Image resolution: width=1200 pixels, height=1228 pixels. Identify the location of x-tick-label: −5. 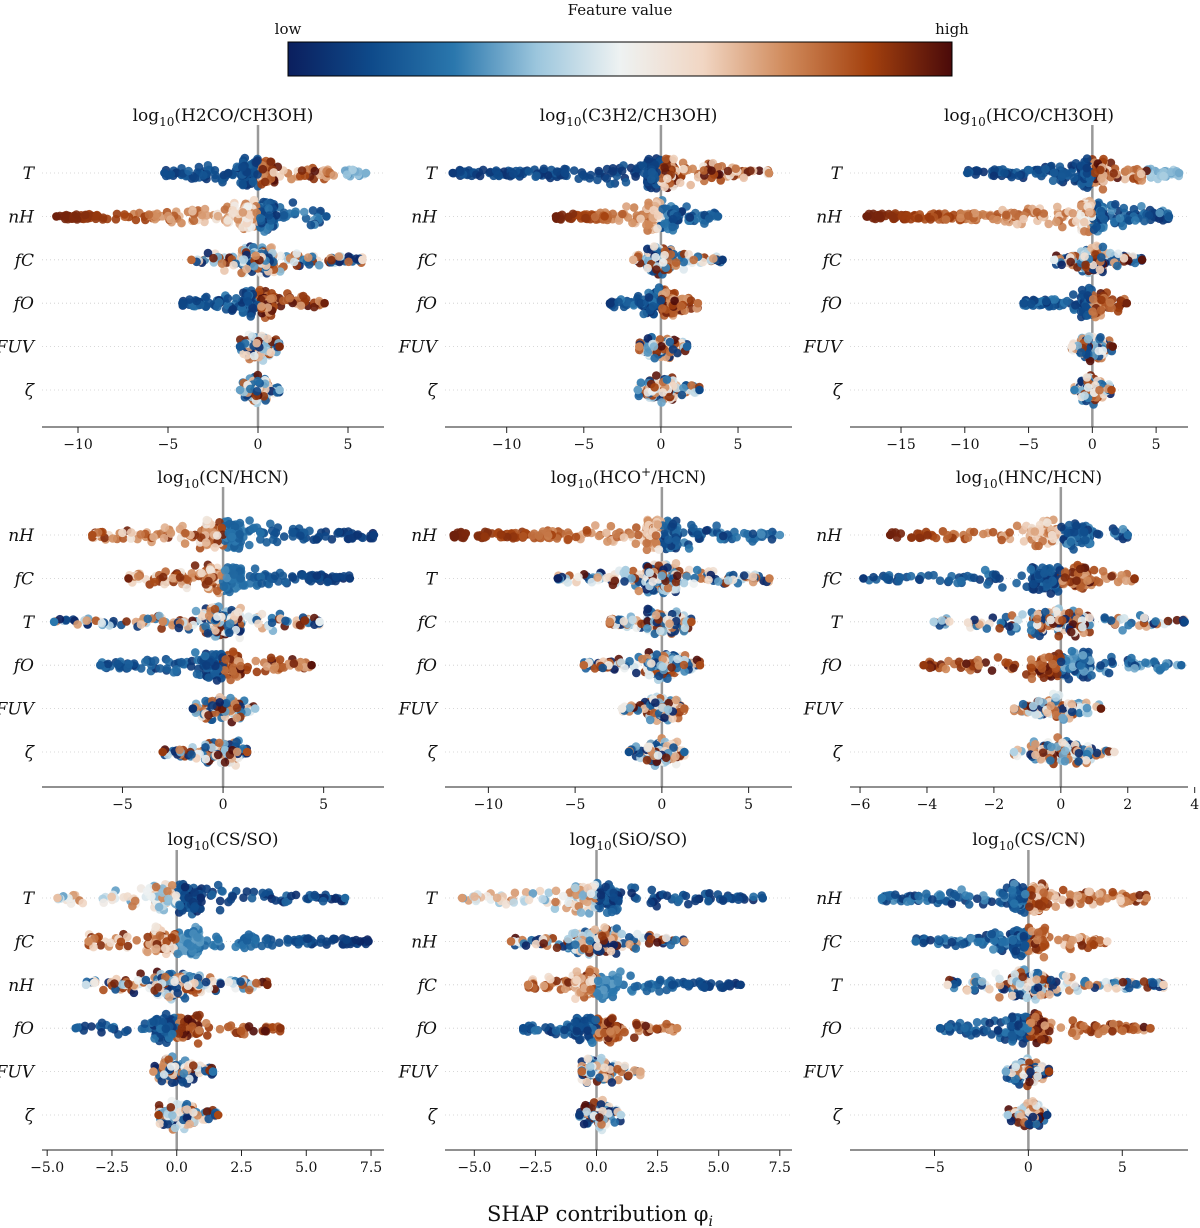
(583, 445).